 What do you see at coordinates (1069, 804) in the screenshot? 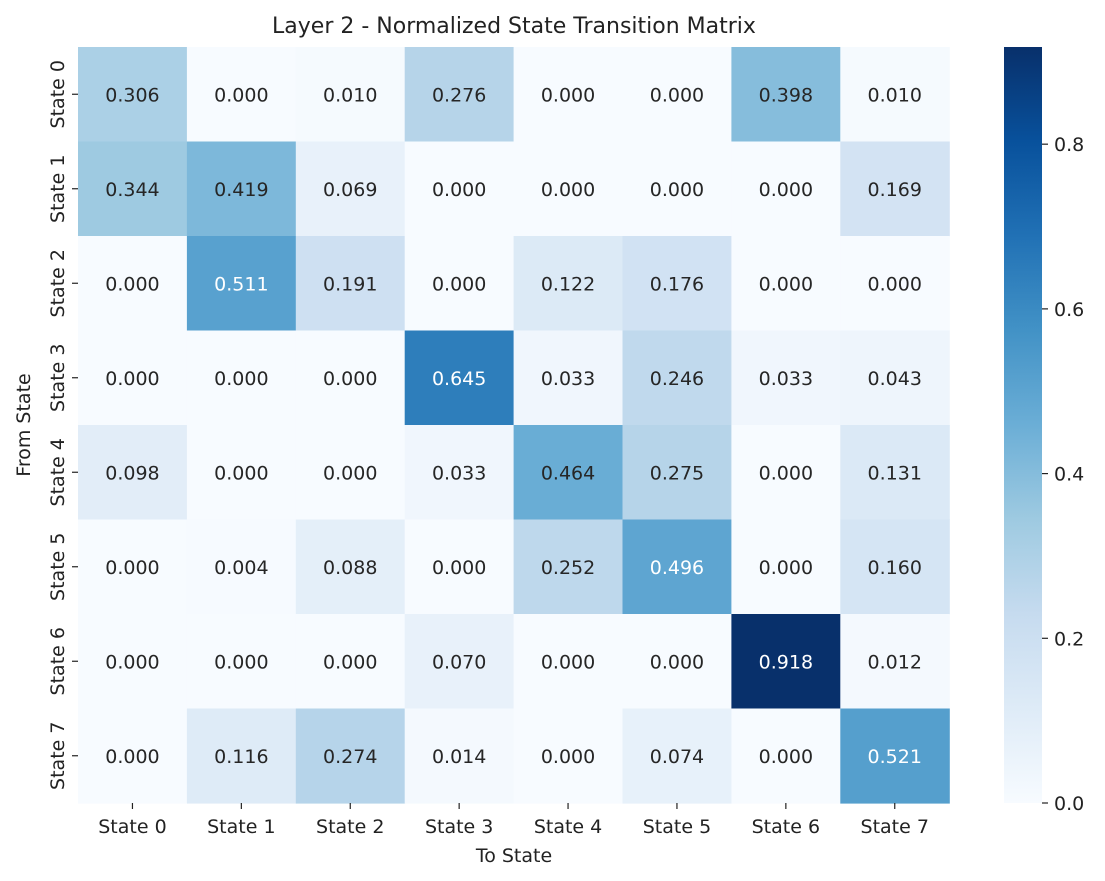
I see `colorbar-tick-label: 0.0` at bounding box center [1069, 804].